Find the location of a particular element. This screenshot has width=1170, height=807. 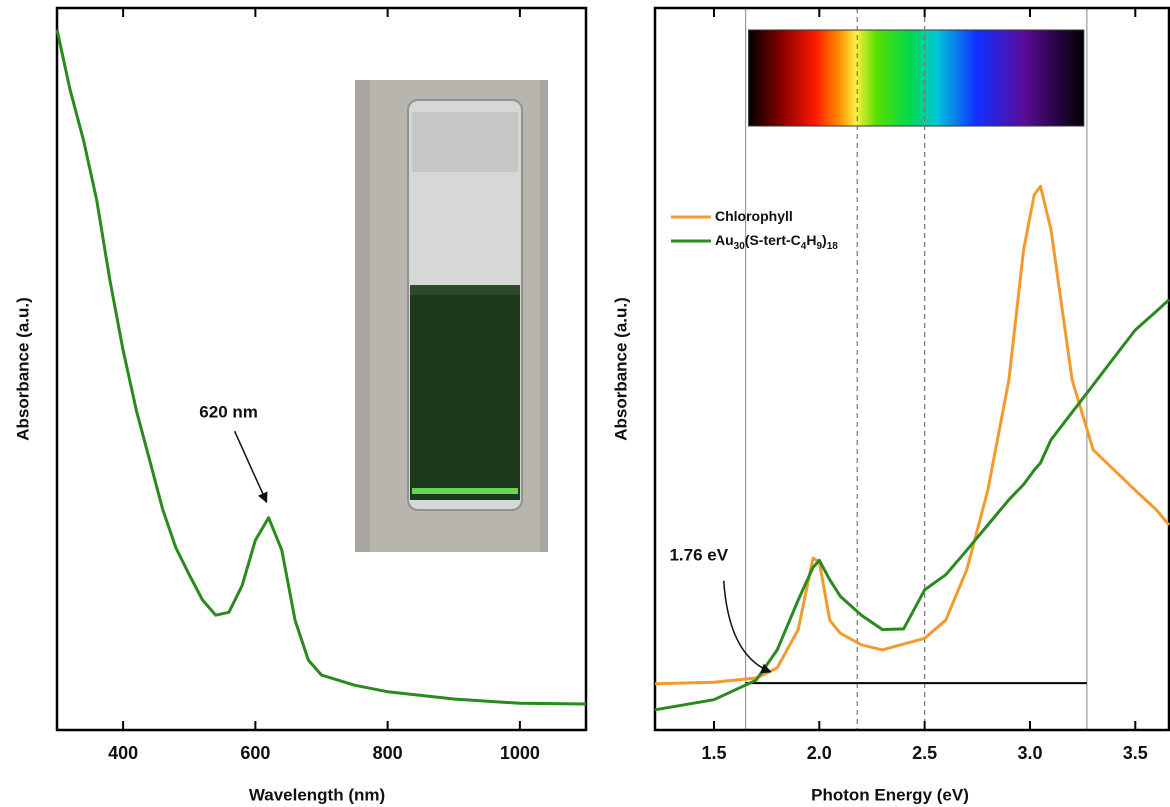

annotation-text: 620 nm is located at coordinates (228, 412).